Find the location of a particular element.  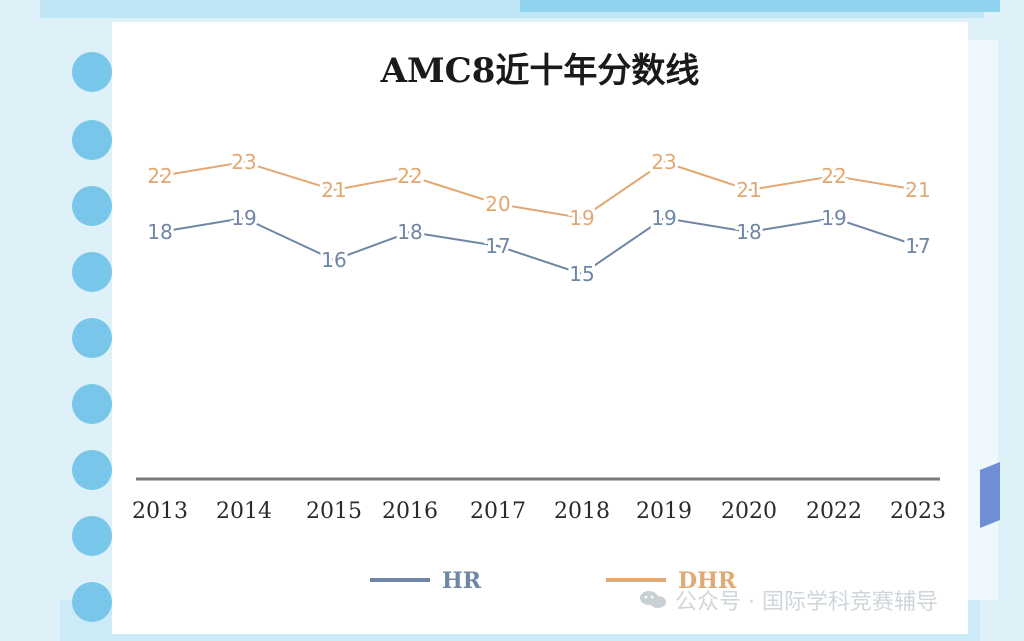

data-label-hr: 16 is located at coordinates (333, 260).